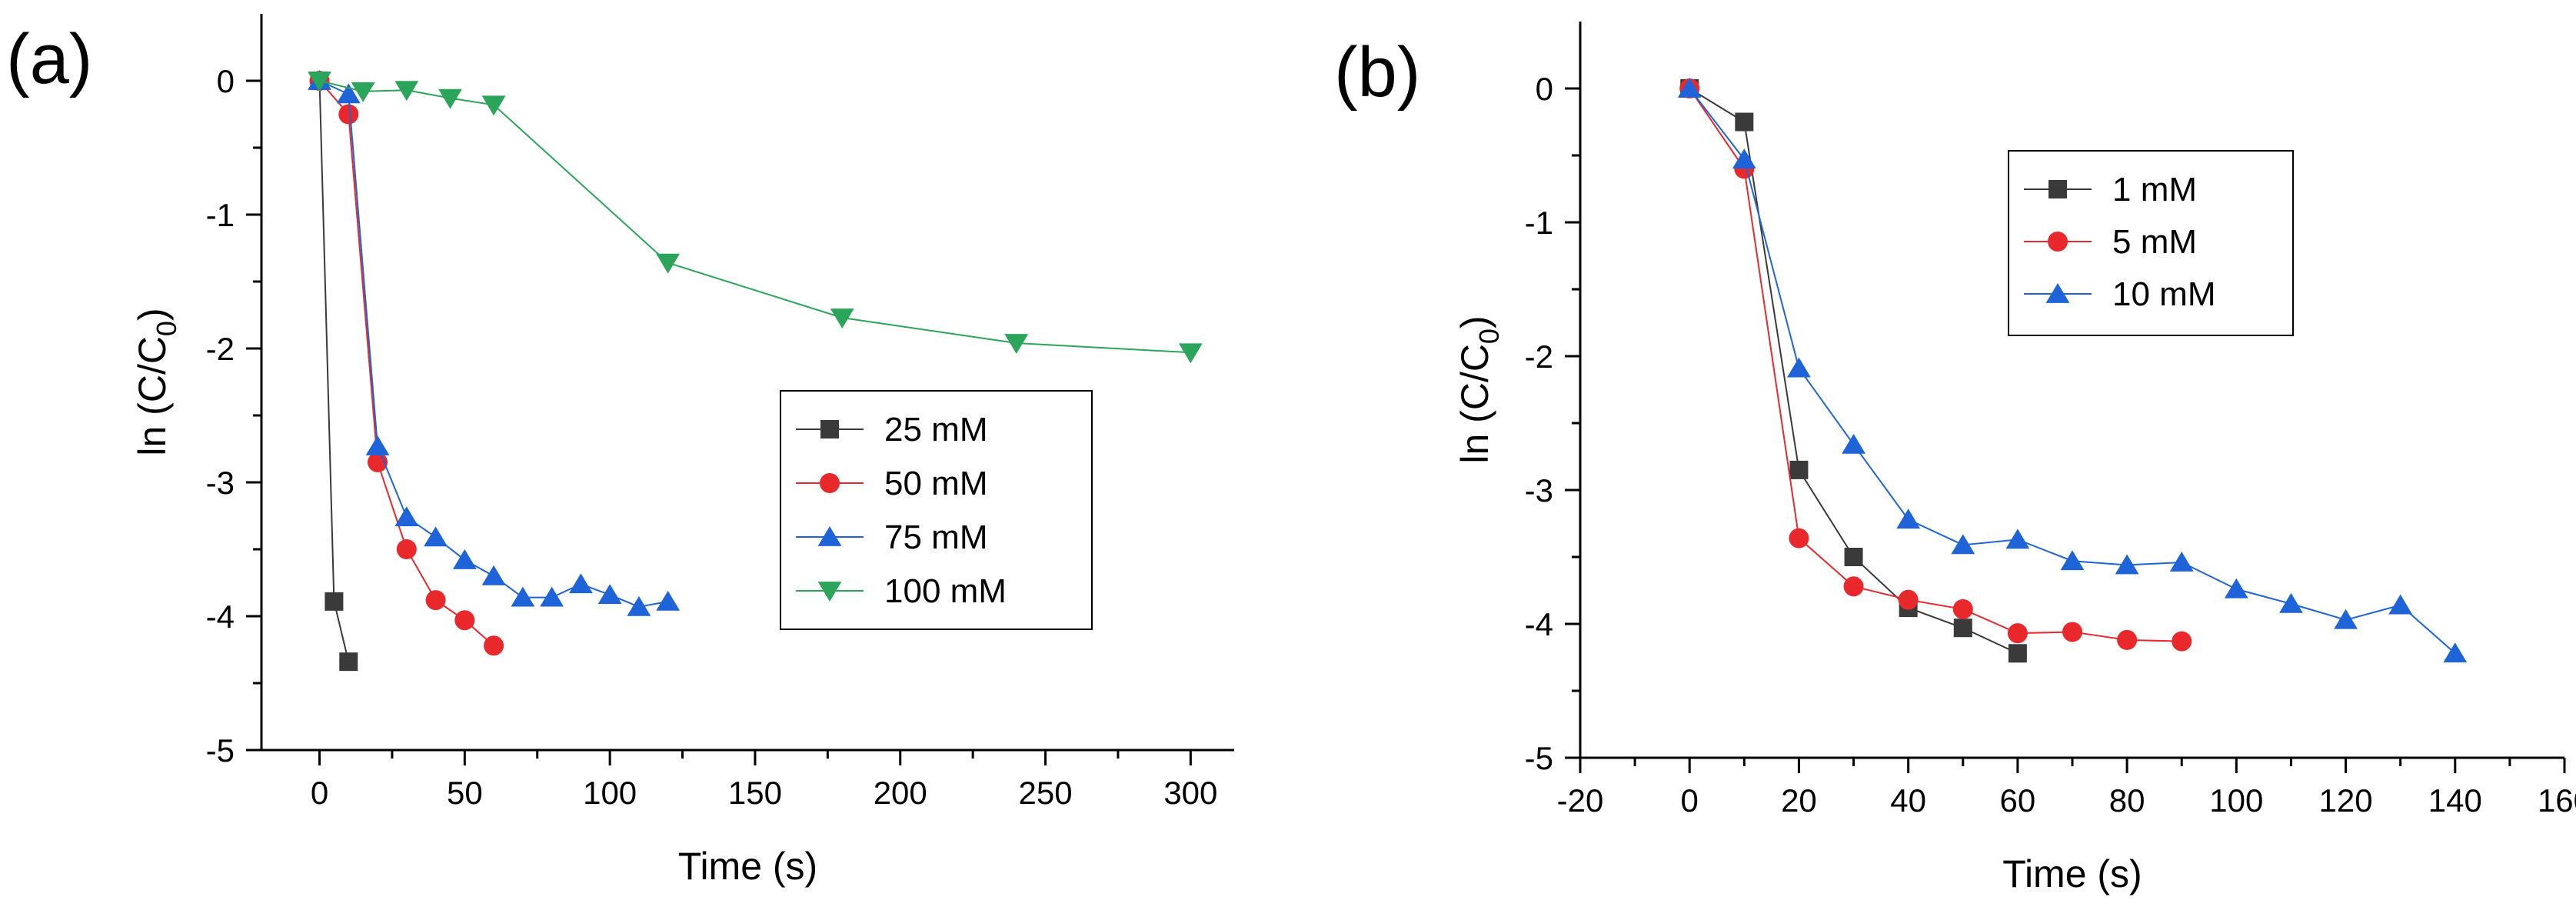 The image size is (2576, 917). What do you see at coordinates (1539, 223) in the screenshot?
I see `y-tick-label: -1` at bounding box center [1539, 223].